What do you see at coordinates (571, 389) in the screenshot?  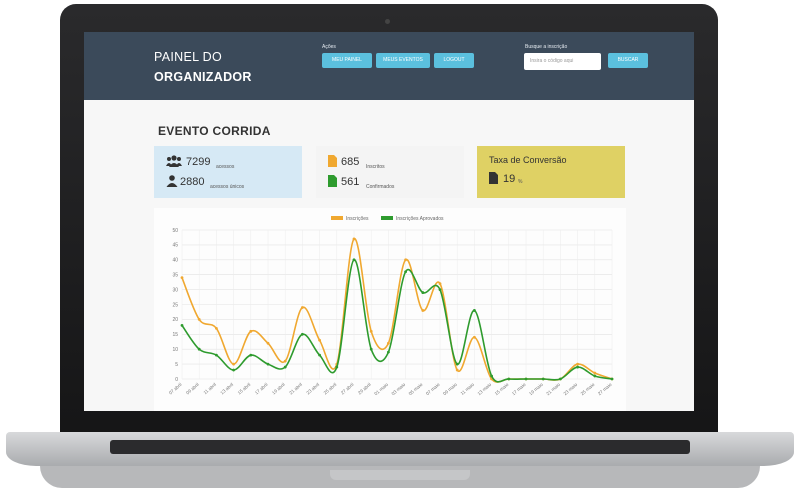 I see `x-tick-label: 23 maio` at bounding box center [571, 389].